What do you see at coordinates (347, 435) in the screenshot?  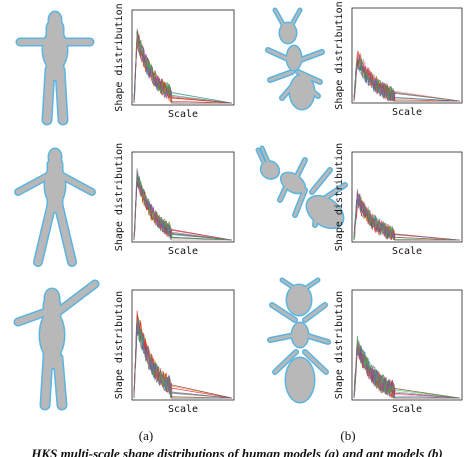 I see `subfigure-label: (b)` at bounding box center [347, 435].